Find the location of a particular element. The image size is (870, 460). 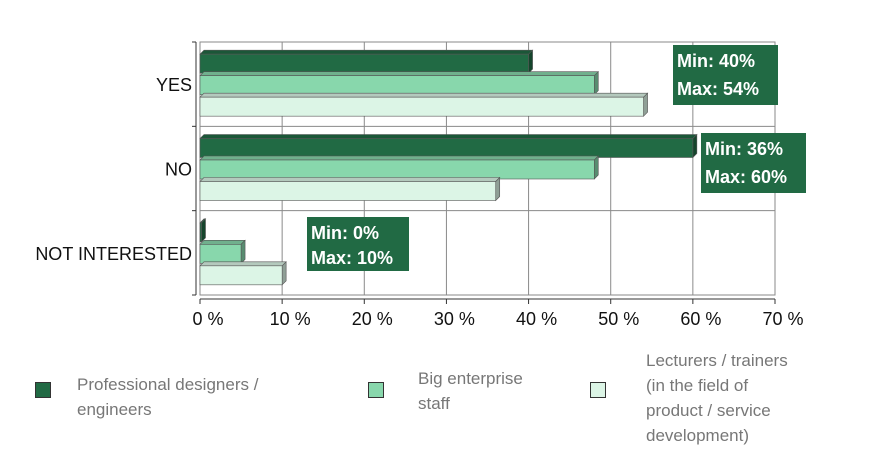

annotation-min: Min: 40% is located at coordinates (716, 61).